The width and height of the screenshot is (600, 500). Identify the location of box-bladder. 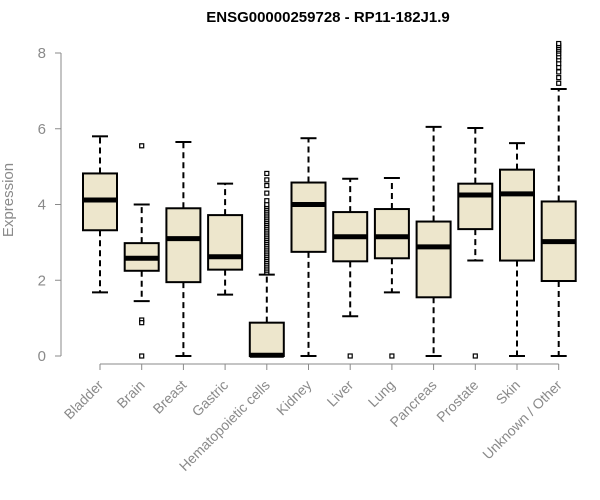
(100, 214).